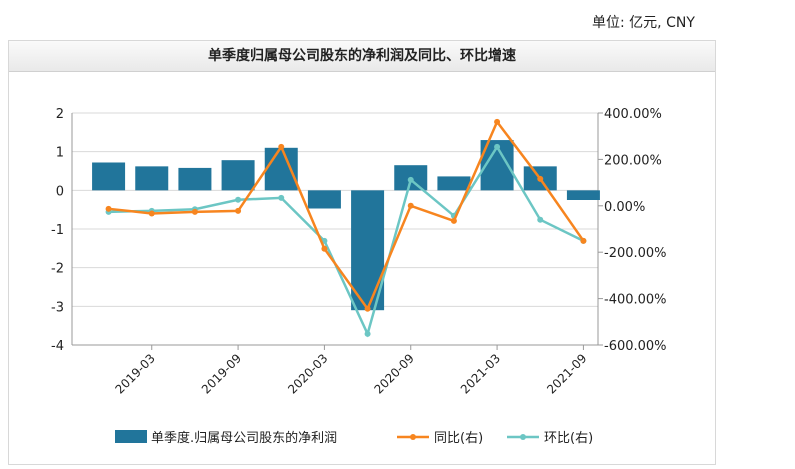 Image resolution: width=795 pixels, height=469 pixels. Describe the element at coordinates (57, 346) in the screenshot. I see `y-left-tick-label: -4` at that location.